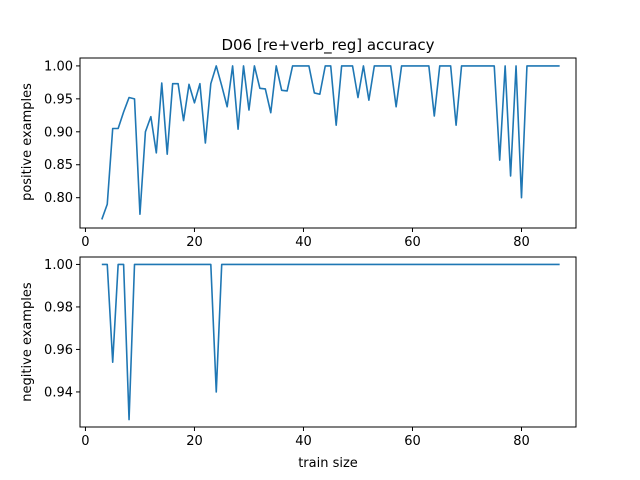 The image size is (640, 480). Describe the element at coordinates (85, 242) in the screenshot. I see `top-x-tick-label: 0` at that location.